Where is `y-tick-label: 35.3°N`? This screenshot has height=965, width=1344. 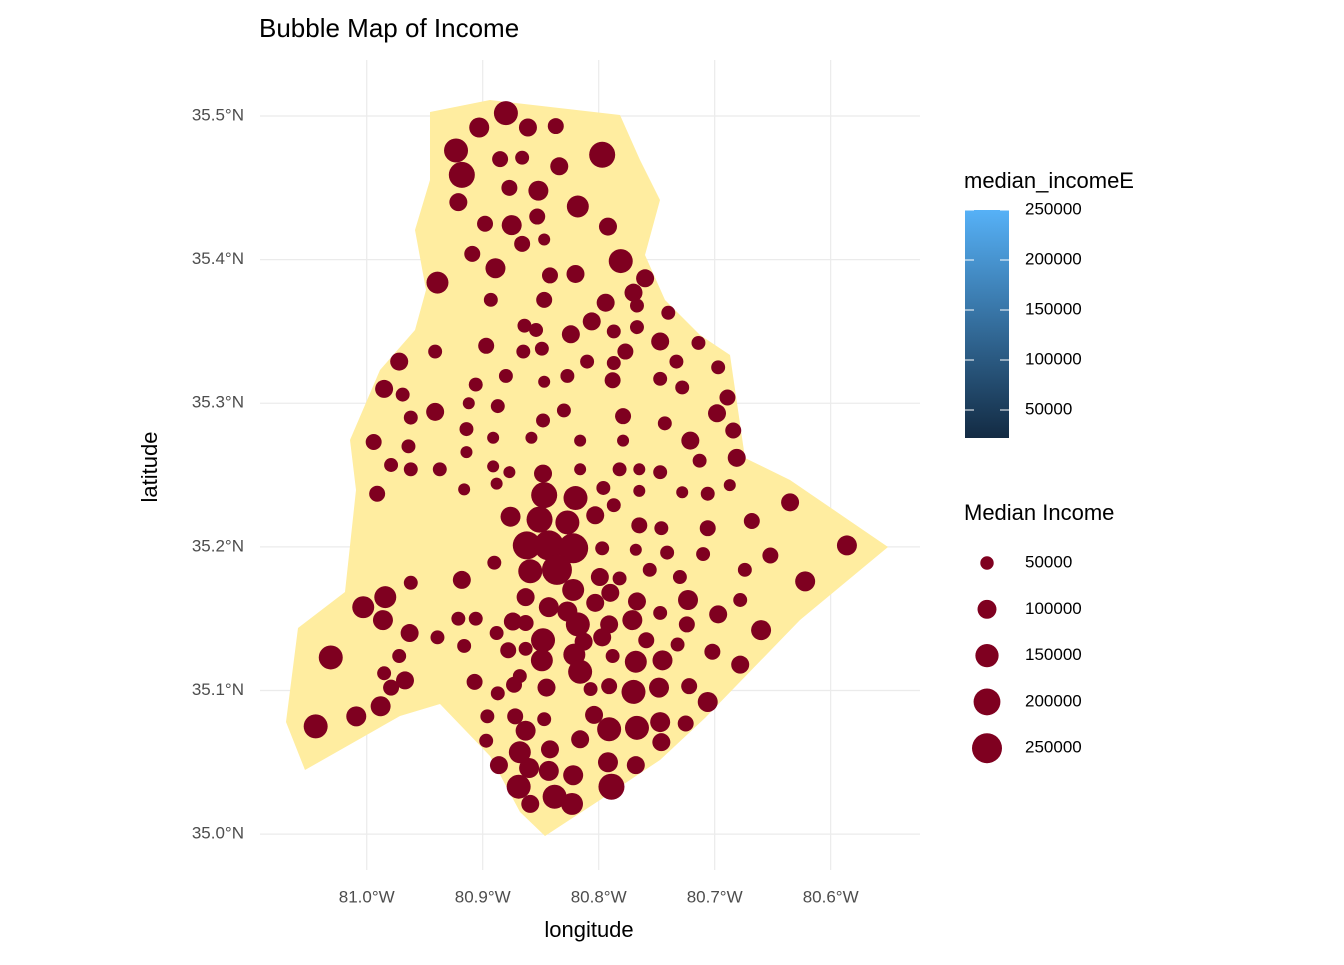
y-tick-label: 35.3°N is located at coordinates (218, 402).